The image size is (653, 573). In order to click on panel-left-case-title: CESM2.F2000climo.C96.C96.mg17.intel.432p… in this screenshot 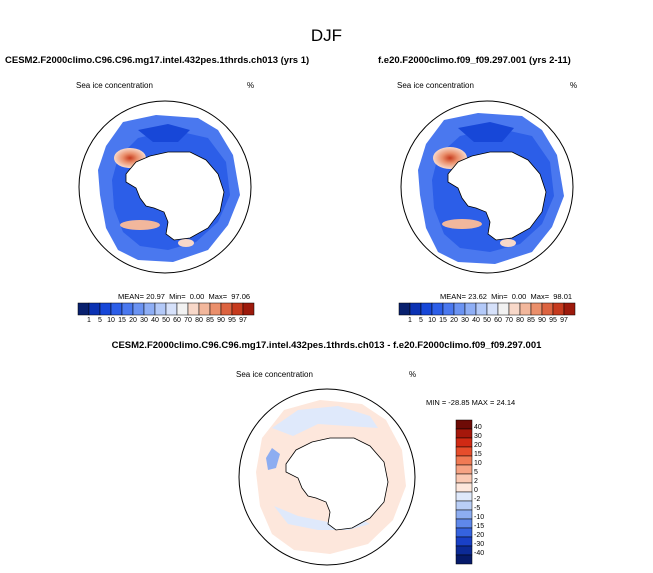, I will do `click(157, 60)`.